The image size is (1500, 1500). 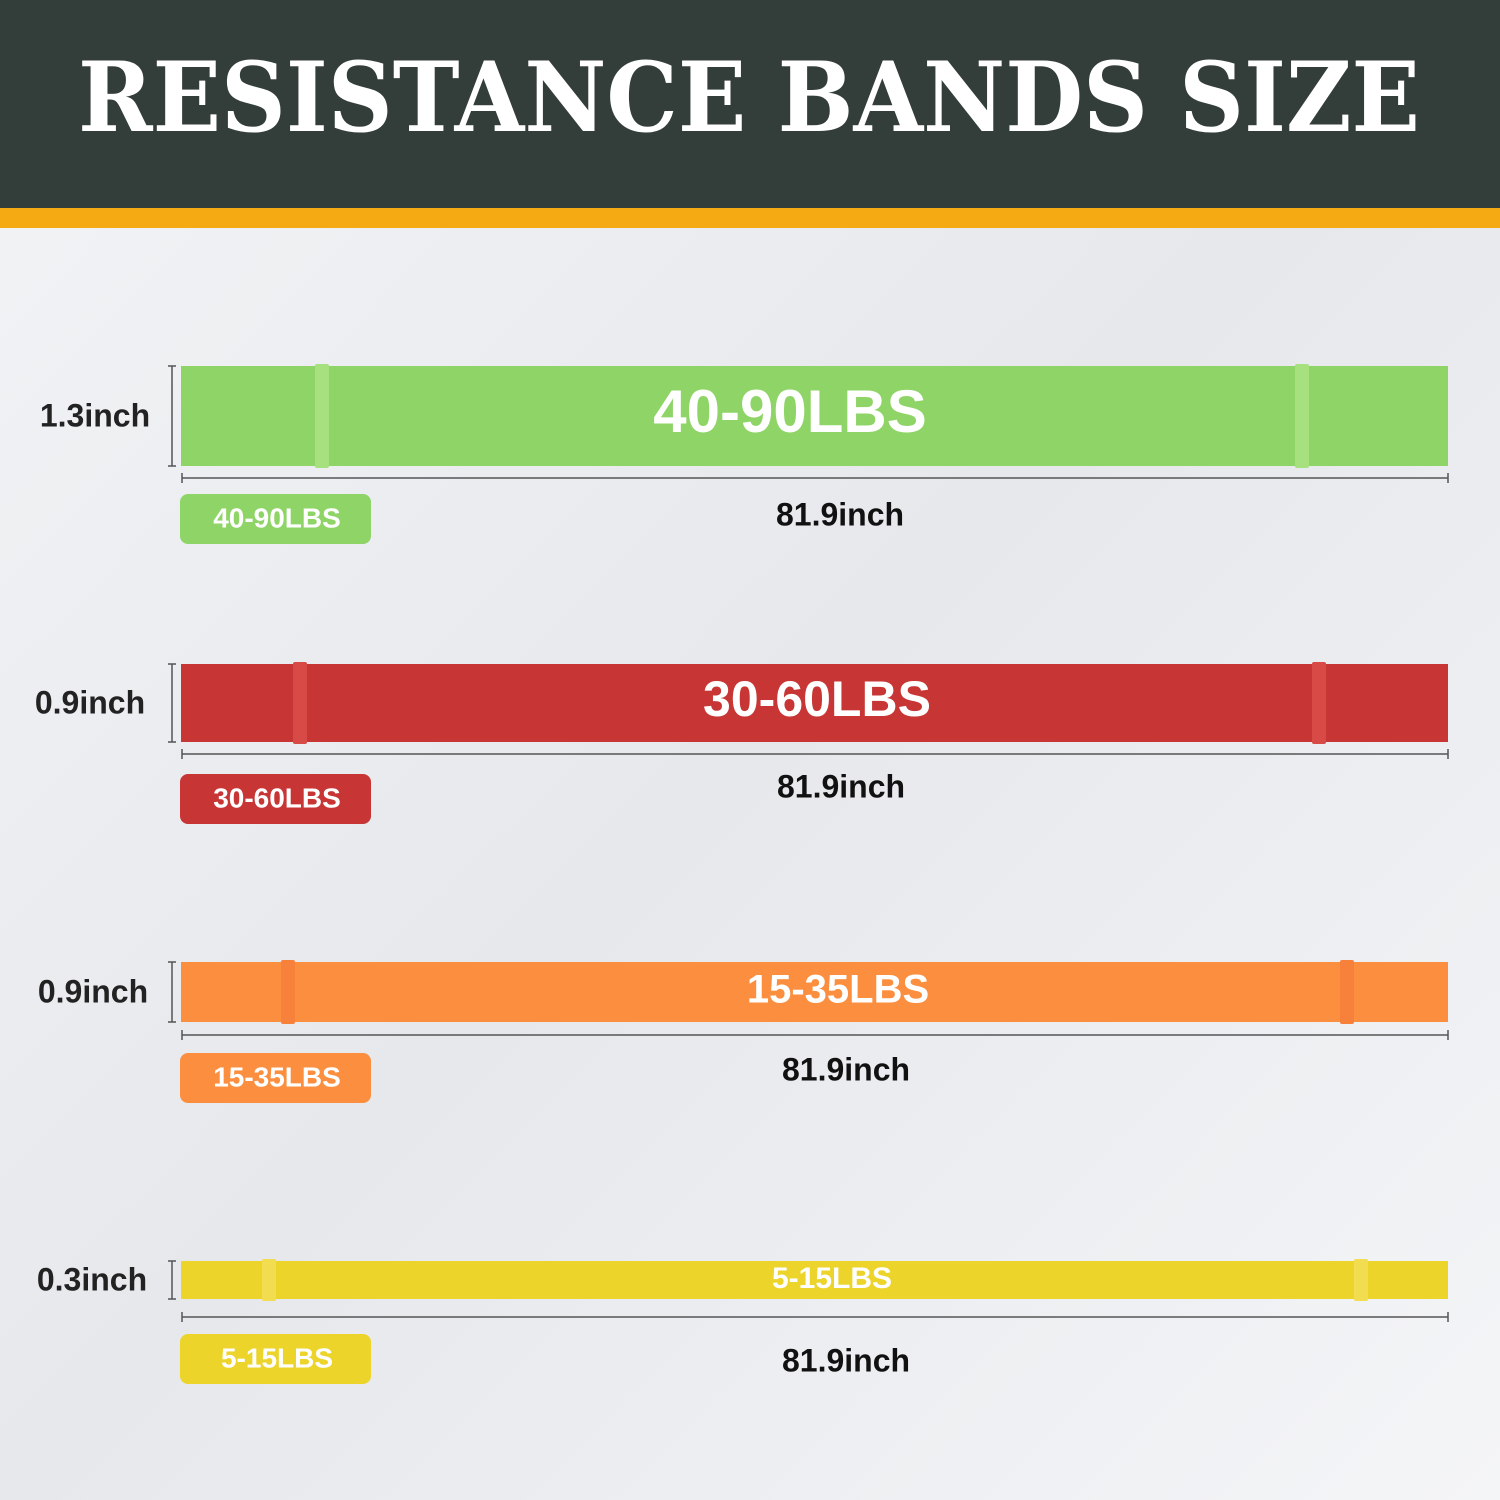 What do you see at coordinates (838, 990) in the screenshot?
I see `band-label: 15-35LBS` at bounding box center [838, 990].